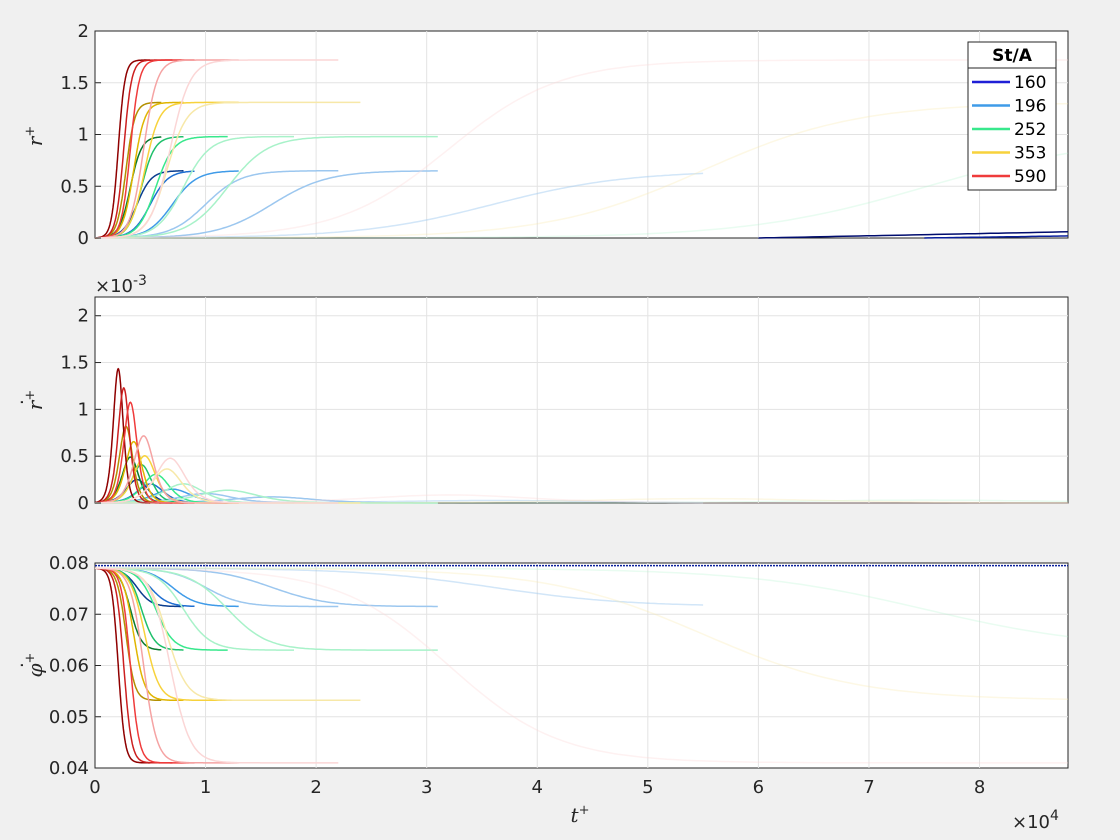 This screenshot has height=840, width=1120. What do you see at coordinates (94, 787) in the screenshot?
I see `xtick-label: 0` at bounding box center [94, 787].